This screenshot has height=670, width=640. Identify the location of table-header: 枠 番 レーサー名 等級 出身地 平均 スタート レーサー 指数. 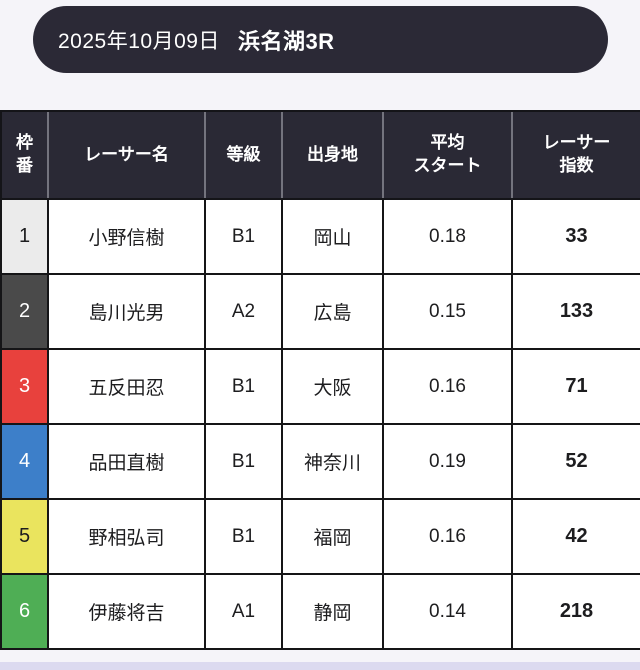
(320, 155).